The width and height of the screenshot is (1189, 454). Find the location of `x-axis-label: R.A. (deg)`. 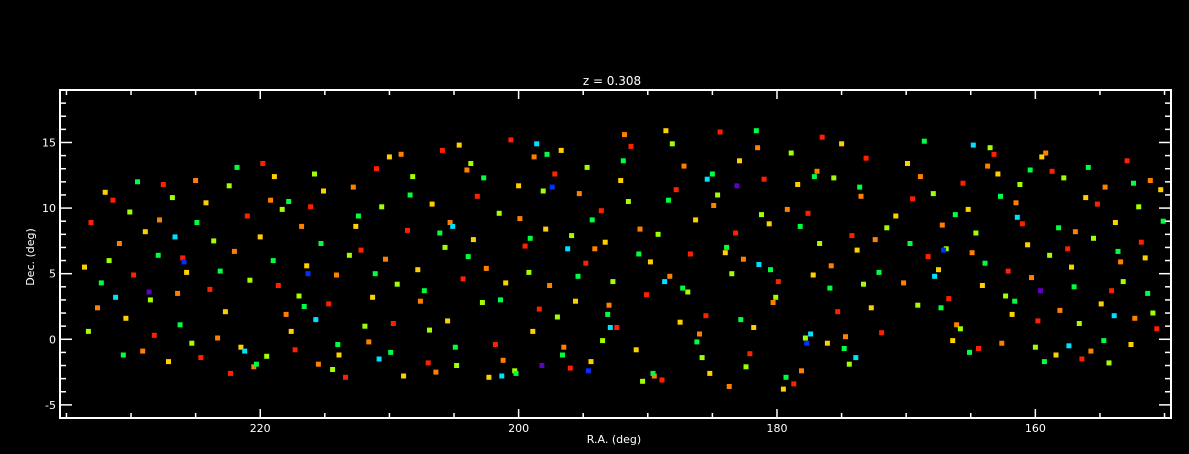

x-axis-label: R.A. (deg) is located at coordinates (614, 439).